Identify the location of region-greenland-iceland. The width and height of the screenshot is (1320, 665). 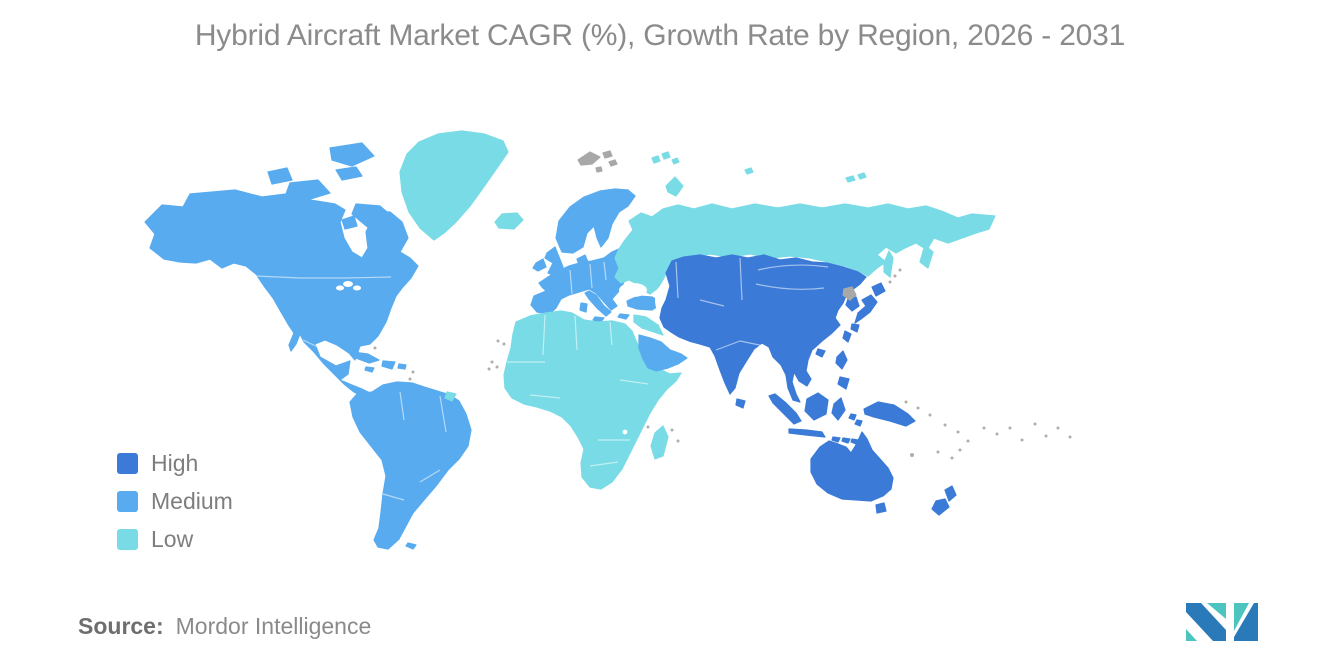
(461, 185).